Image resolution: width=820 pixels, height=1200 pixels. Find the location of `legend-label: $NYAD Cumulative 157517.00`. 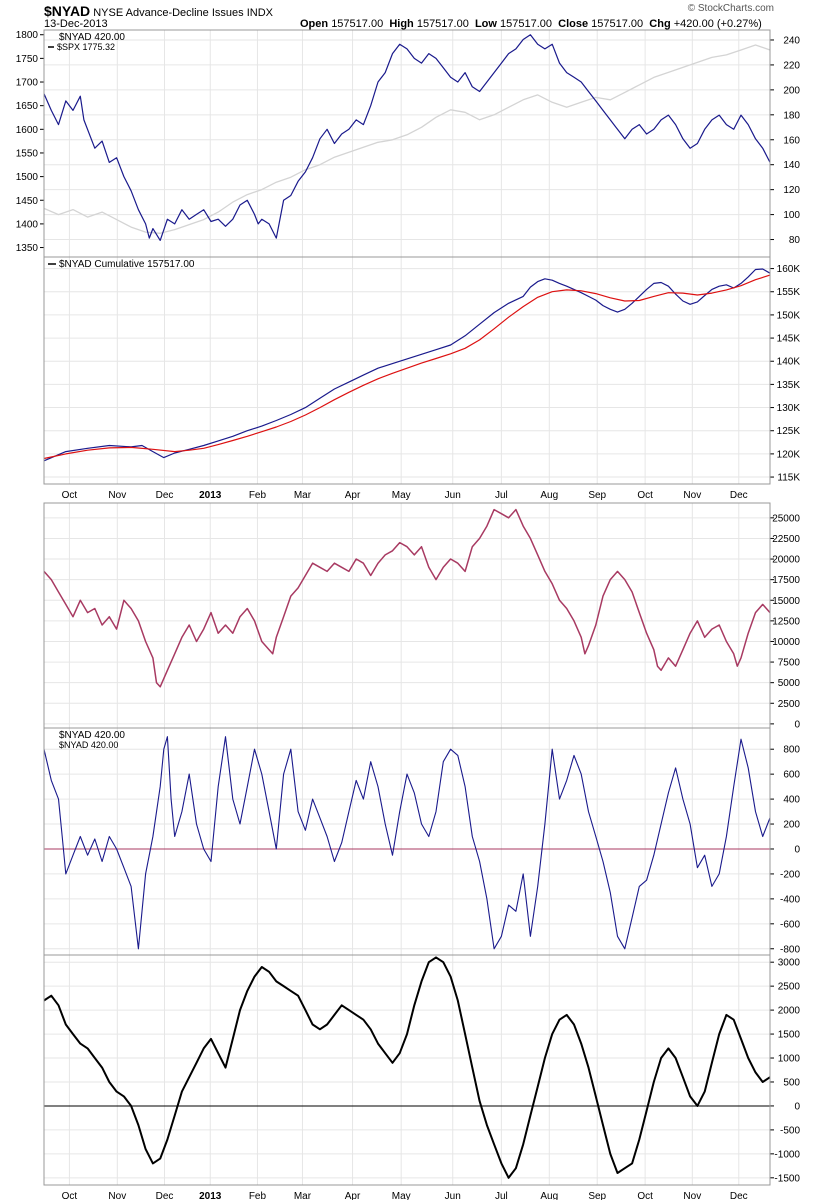

legend-label: $NYAD Cumulative 157517.00 is located at coordinates (127, 264).